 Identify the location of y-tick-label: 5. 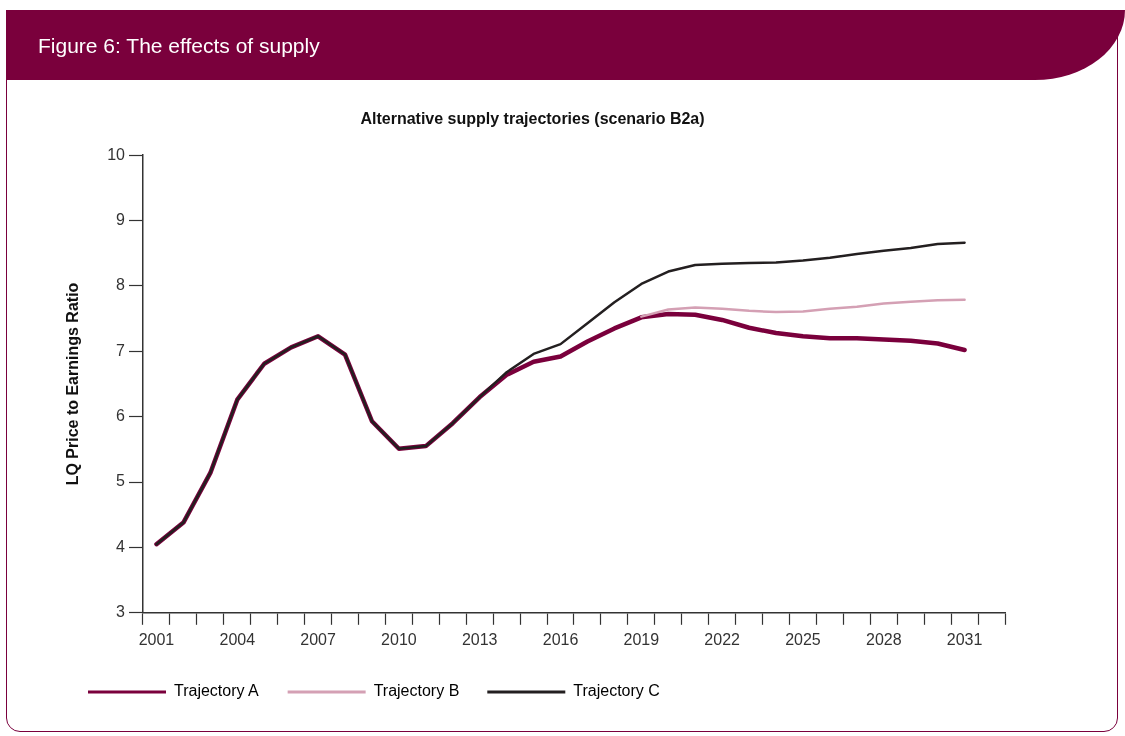
(121, 481).